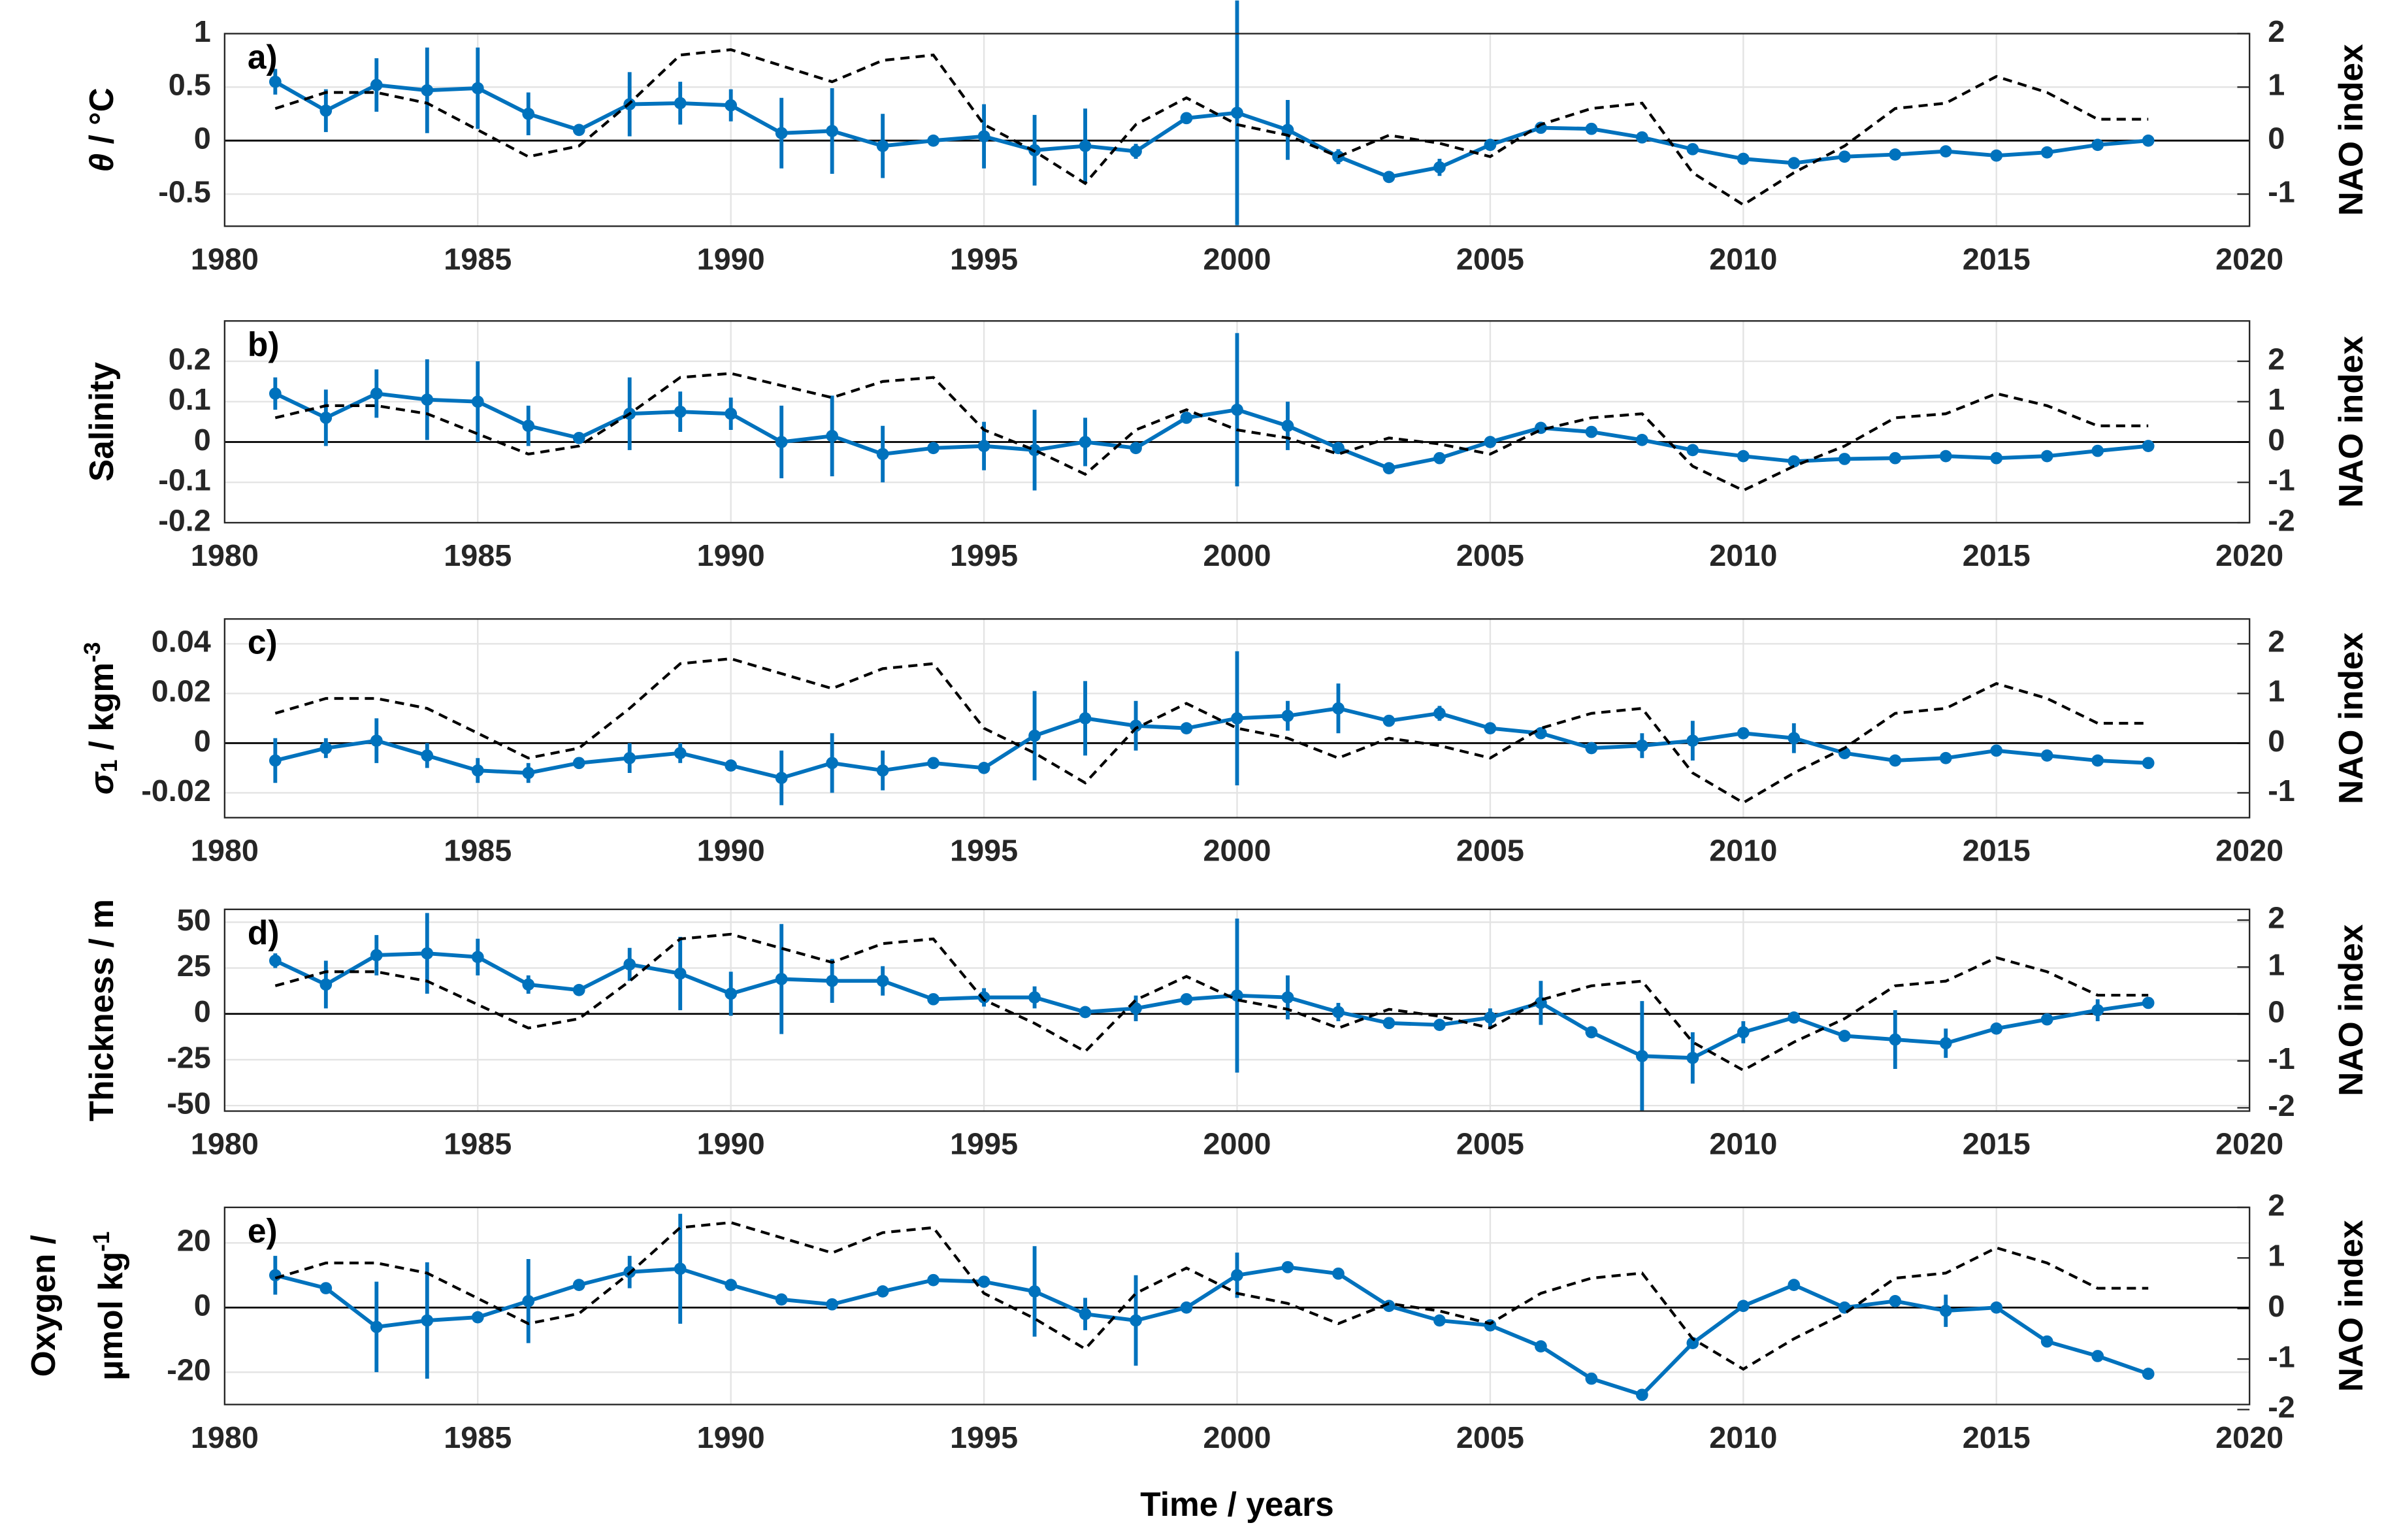  What do you see at coordinates (101, 1010) in the screenshot?
I see `label-part: Thickness / m` at bounding box center [101, 1010].